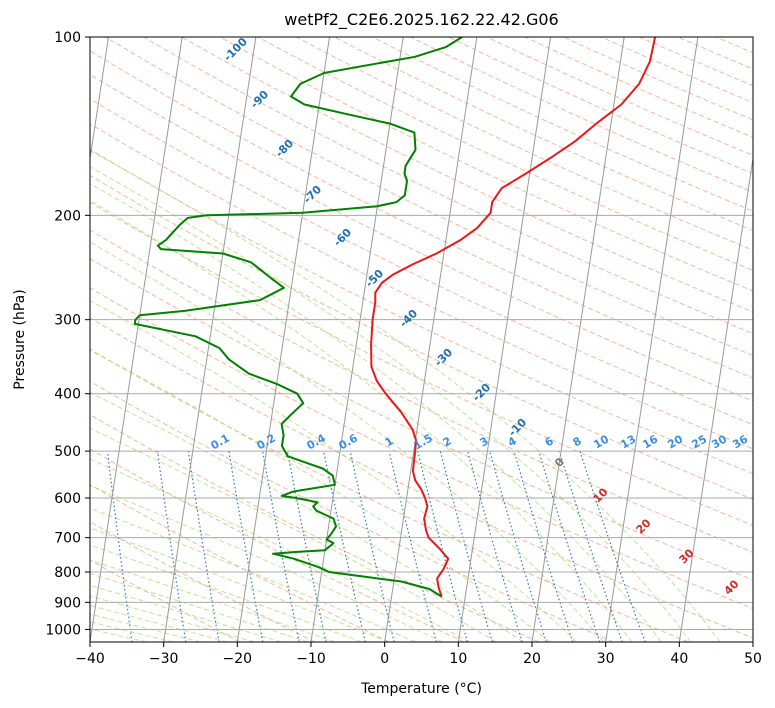  What do you see at coordinates (67, 452) in the screenshot?
I see `y-tick-label: 500` at bounding box center [67, 452].